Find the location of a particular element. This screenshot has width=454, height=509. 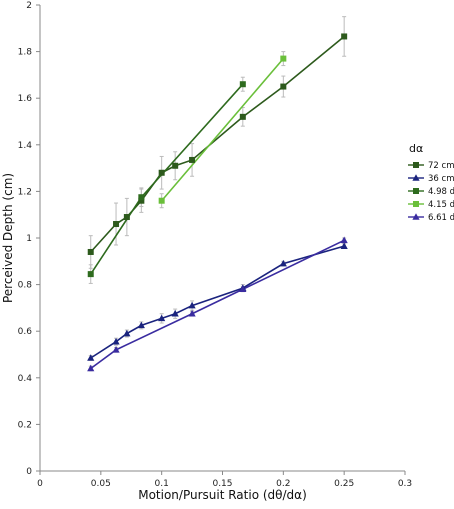

legend-item-4-15-d-s: 4.15 d/s is located at coordinates (431, 205).